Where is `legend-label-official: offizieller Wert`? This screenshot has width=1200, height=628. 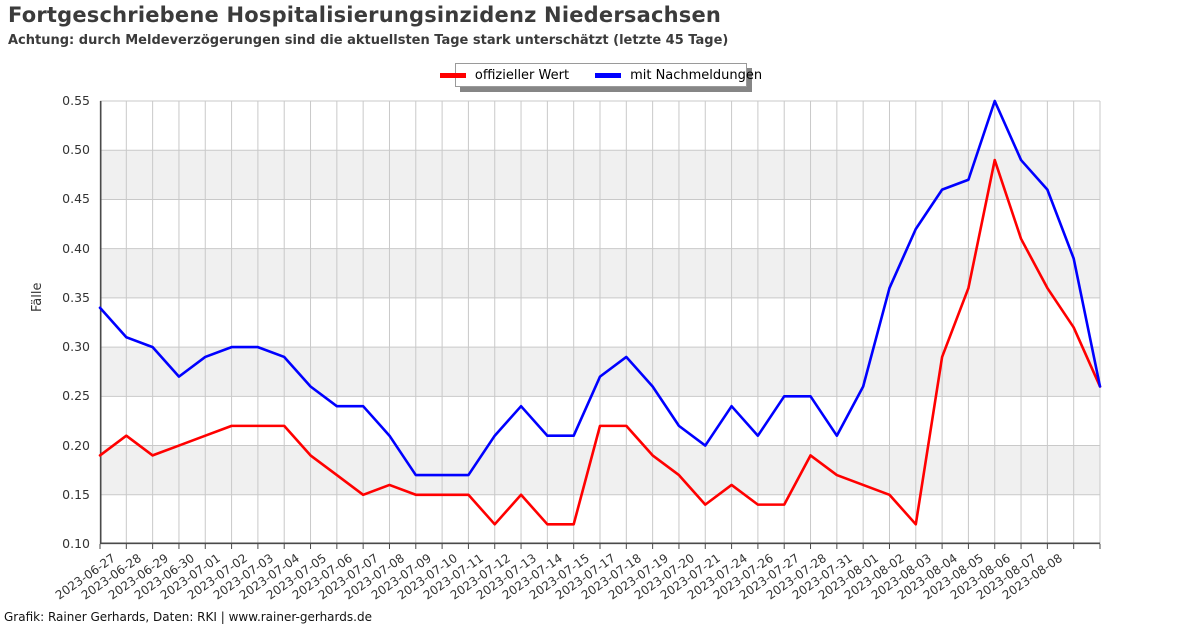 legend-label-official: offizieller Wert is located at coordinates (522, 75).